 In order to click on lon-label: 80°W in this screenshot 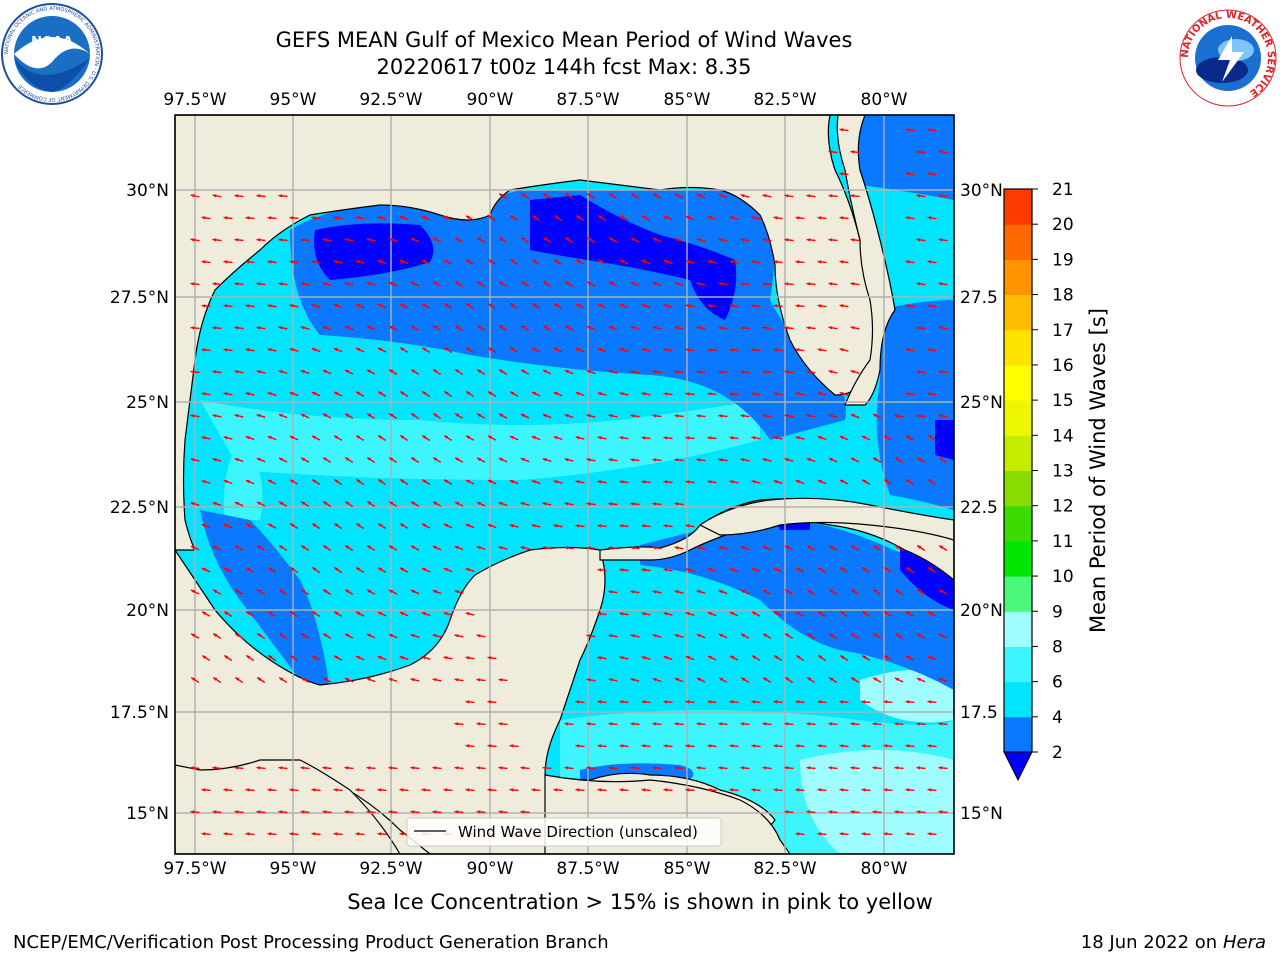, I will do `click(884, 100)`.